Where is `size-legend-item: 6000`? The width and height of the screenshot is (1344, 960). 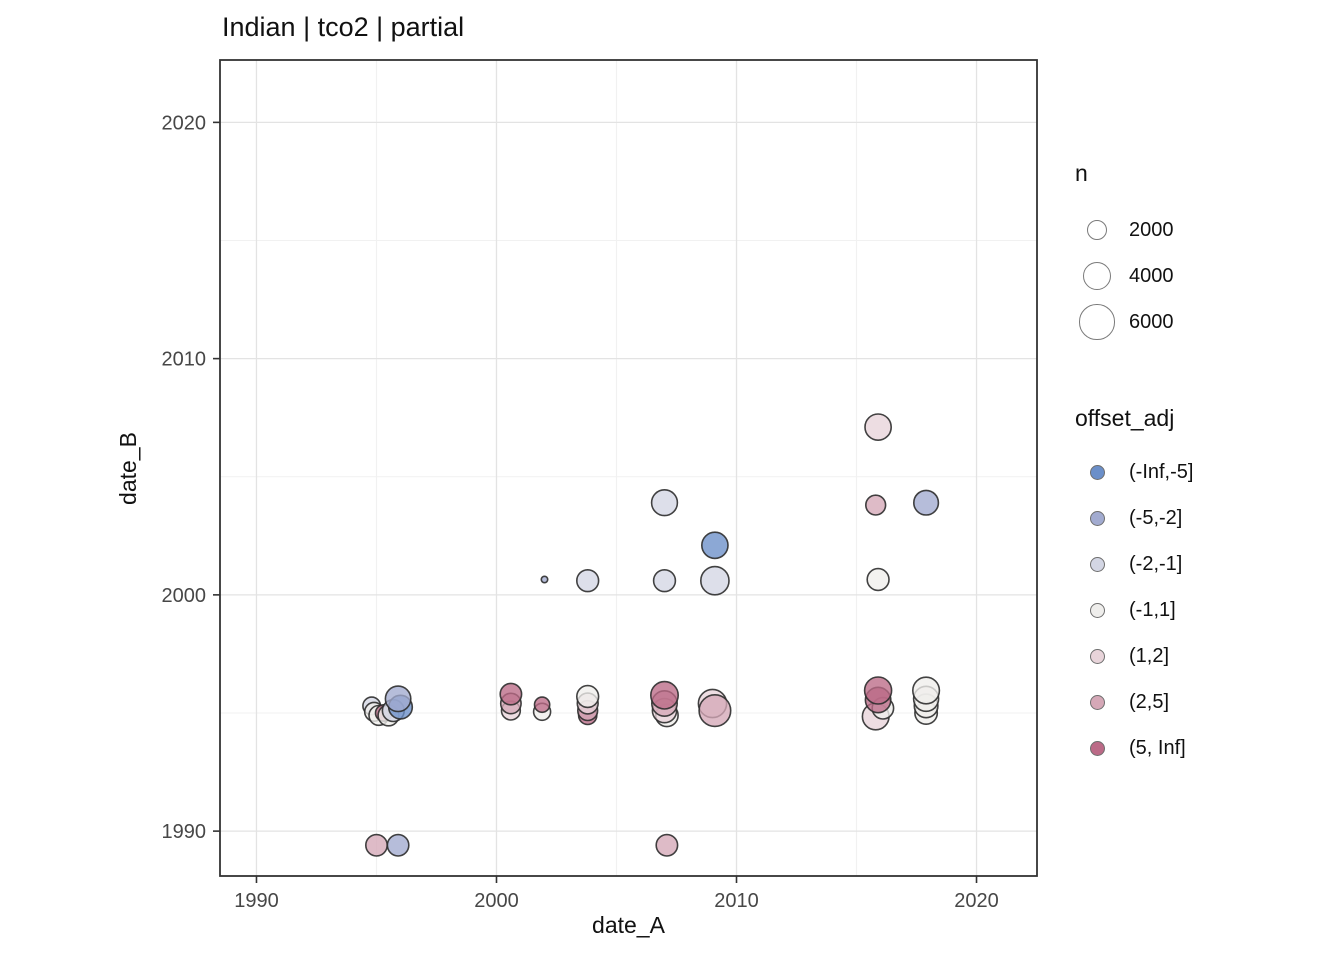 size-legend-item: 6000 is located at coordinates (1124, 322).